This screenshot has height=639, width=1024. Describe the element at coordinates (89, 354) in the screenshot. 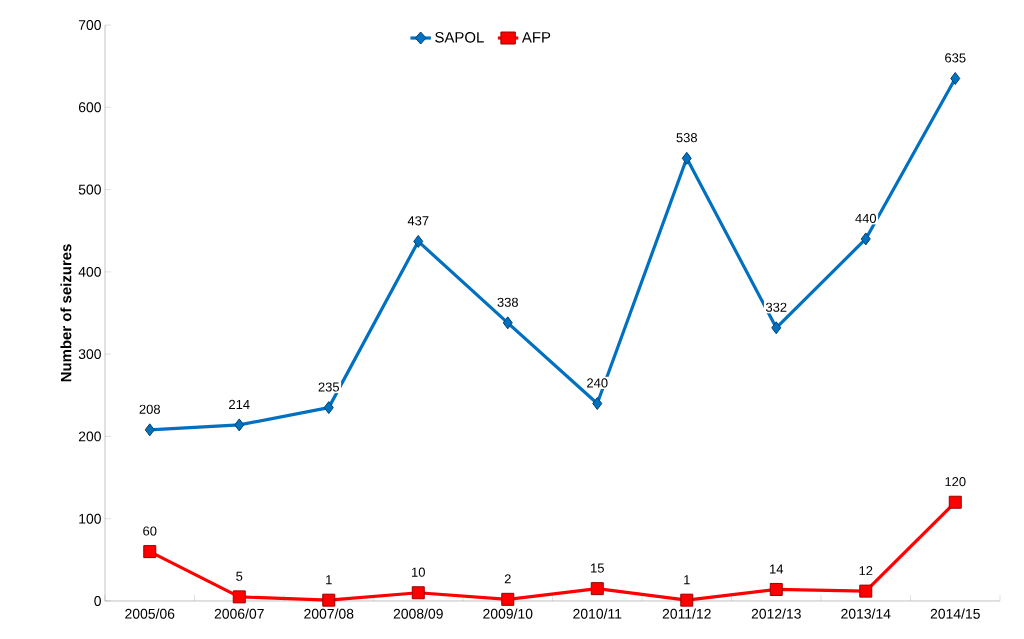

I see `y-tick-label: 300` at that location.